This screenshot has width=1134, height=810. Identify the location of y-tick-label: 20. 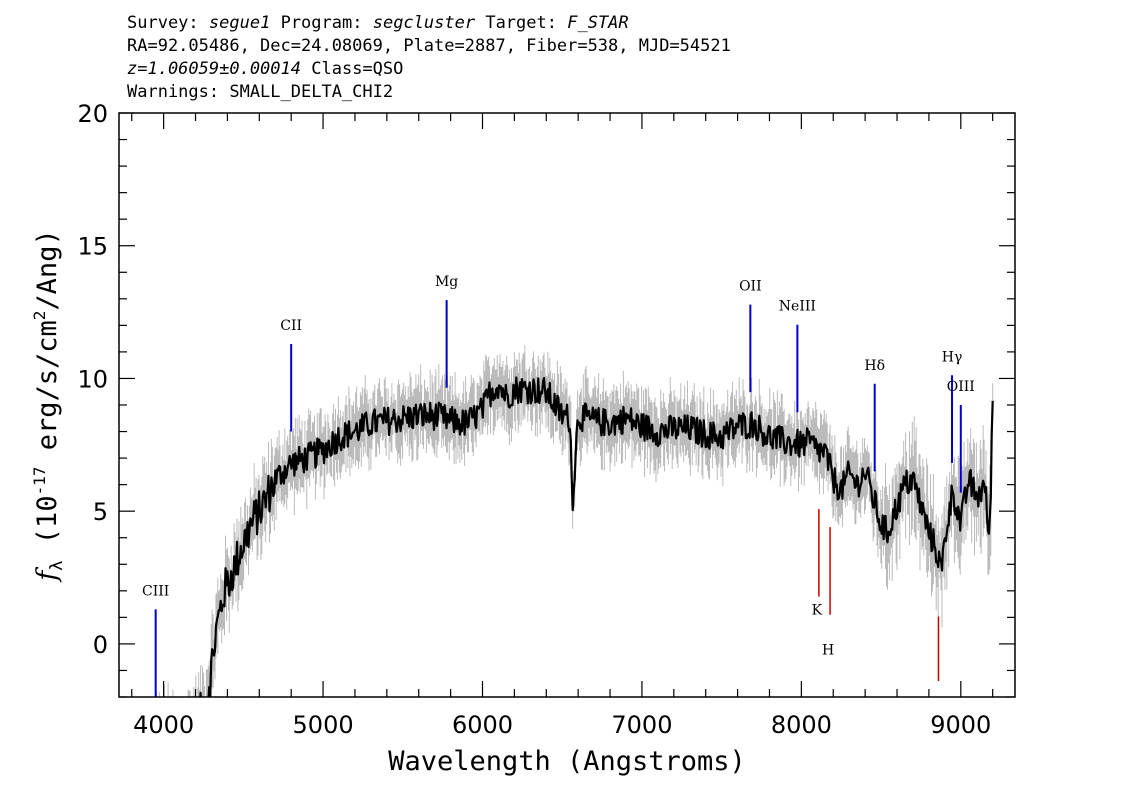
(92, 114).